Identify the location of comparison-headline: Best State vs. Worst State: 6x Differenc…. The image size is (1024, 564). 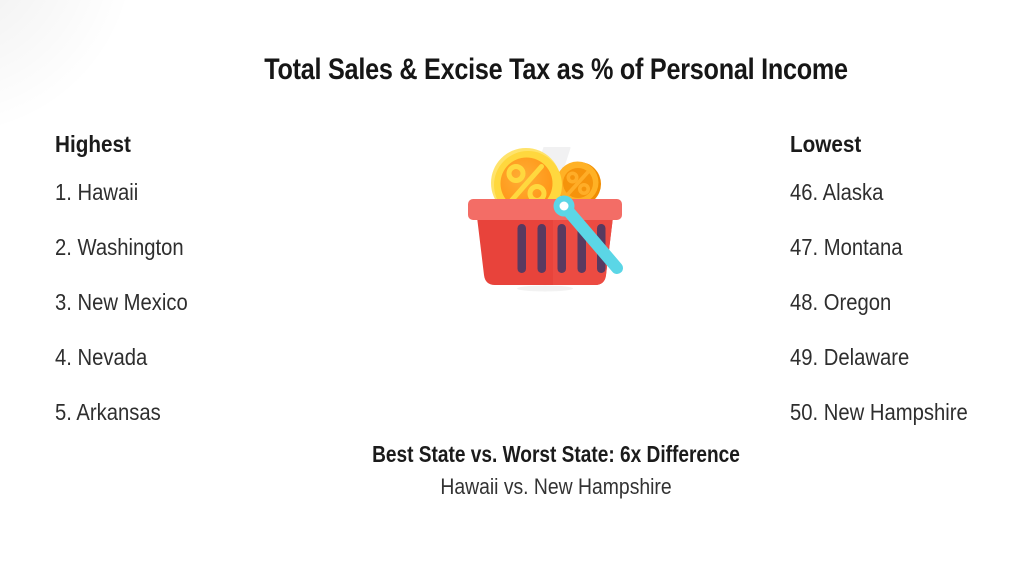
(556, 454).